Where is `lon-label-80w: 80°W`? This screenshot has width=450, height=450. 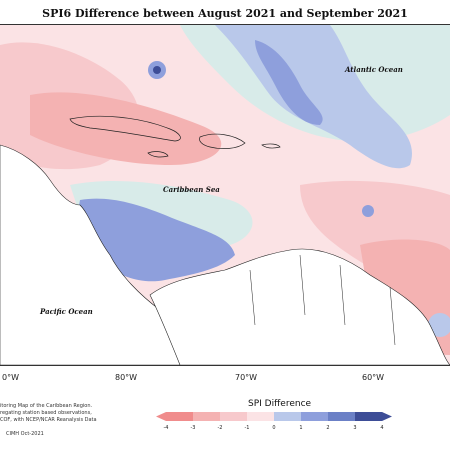
lon-label-80w: 80°W is located at coordinates (126, 377).